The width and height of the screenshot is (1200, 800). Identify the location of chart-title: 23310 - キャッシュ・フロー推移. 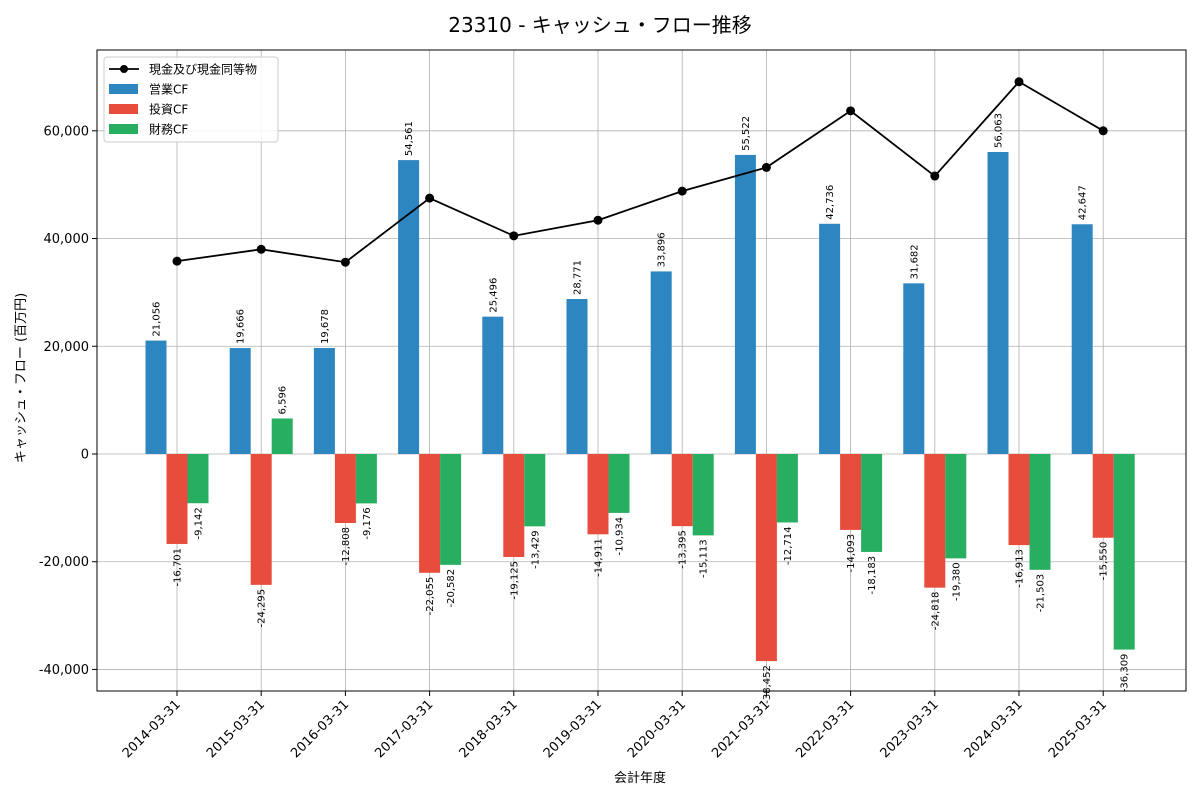
(600, 25).